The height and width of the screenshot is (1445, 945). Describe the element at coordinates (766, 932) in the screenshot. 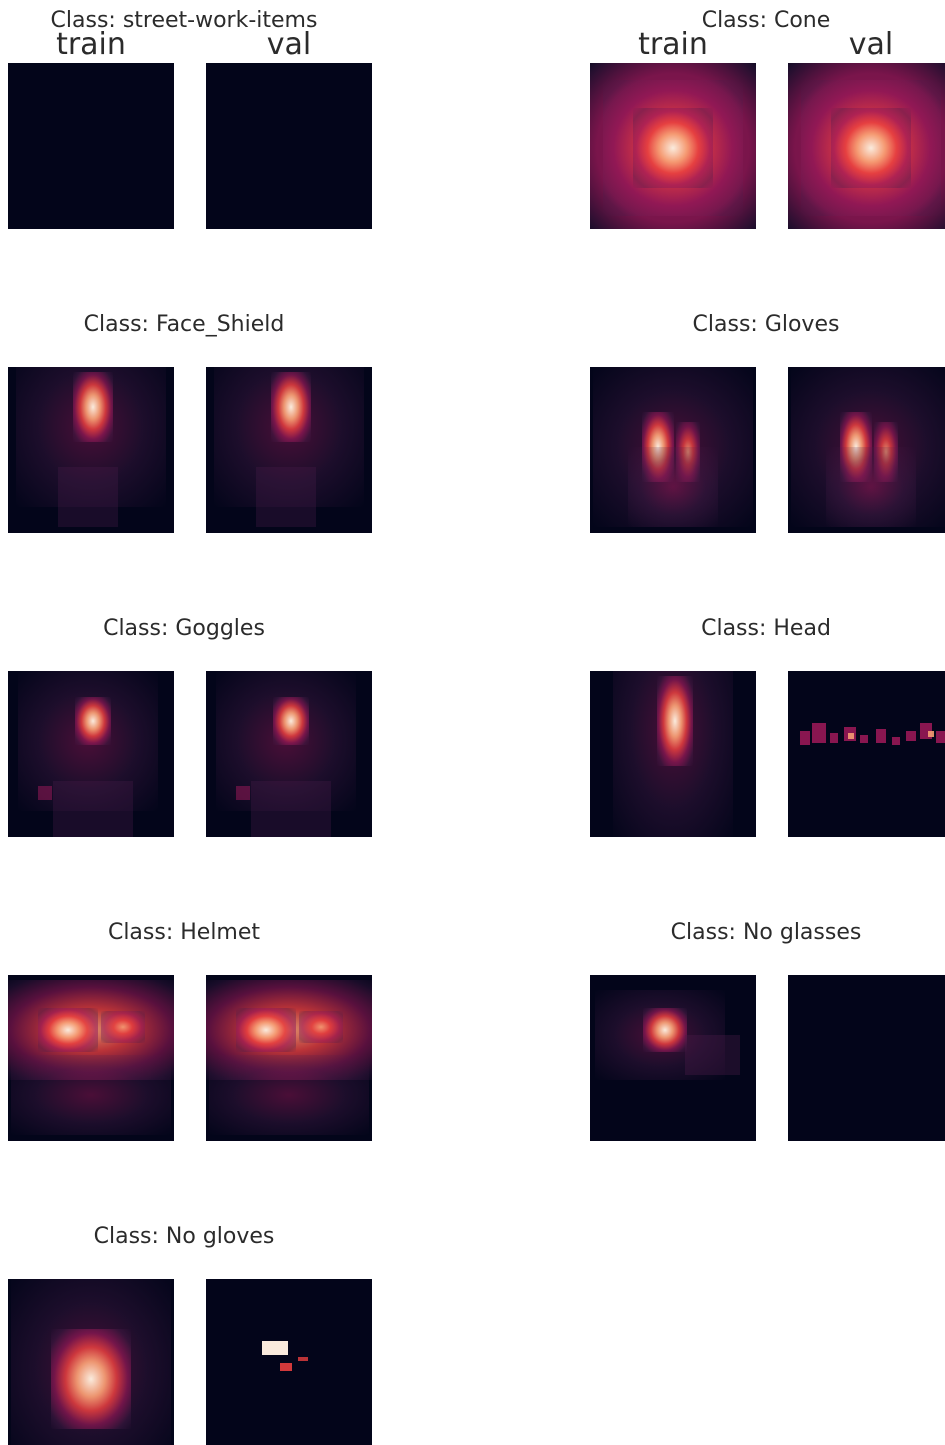

I see `panel-title: Class: No glasses` at that location.